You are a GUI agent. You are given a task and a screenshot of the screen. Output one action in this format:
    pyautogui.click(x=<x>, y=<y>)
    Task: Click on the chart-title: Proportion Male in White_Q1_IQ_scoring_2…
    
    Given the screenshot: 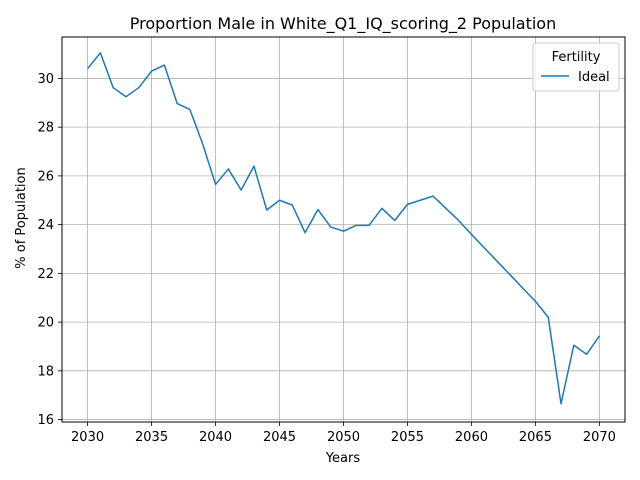 What is the action you would take?
    pyautogui.click(x=343, y=24)
    